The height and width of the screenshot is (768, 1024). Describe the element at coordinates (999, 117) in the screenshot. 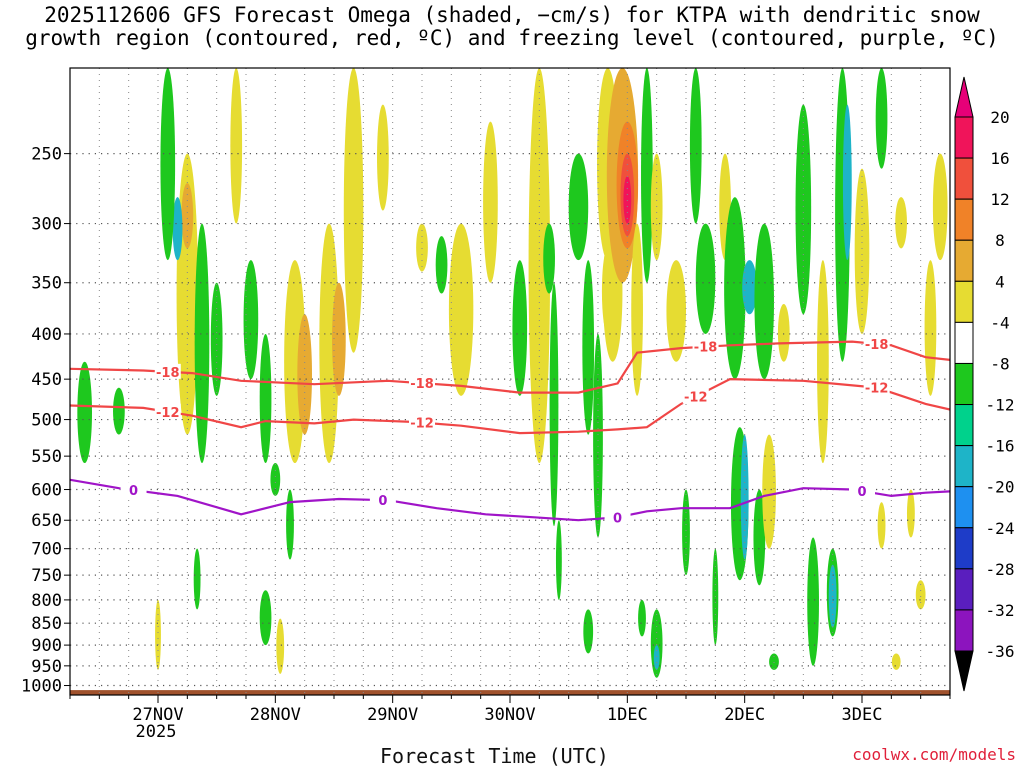

I see `colorbar-label: 20` at that location.